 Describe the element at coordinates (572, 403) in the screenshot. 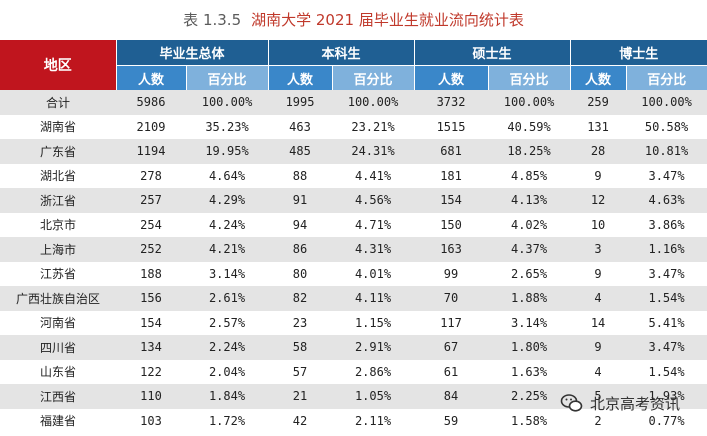

I see `wechat-icon` at that location.